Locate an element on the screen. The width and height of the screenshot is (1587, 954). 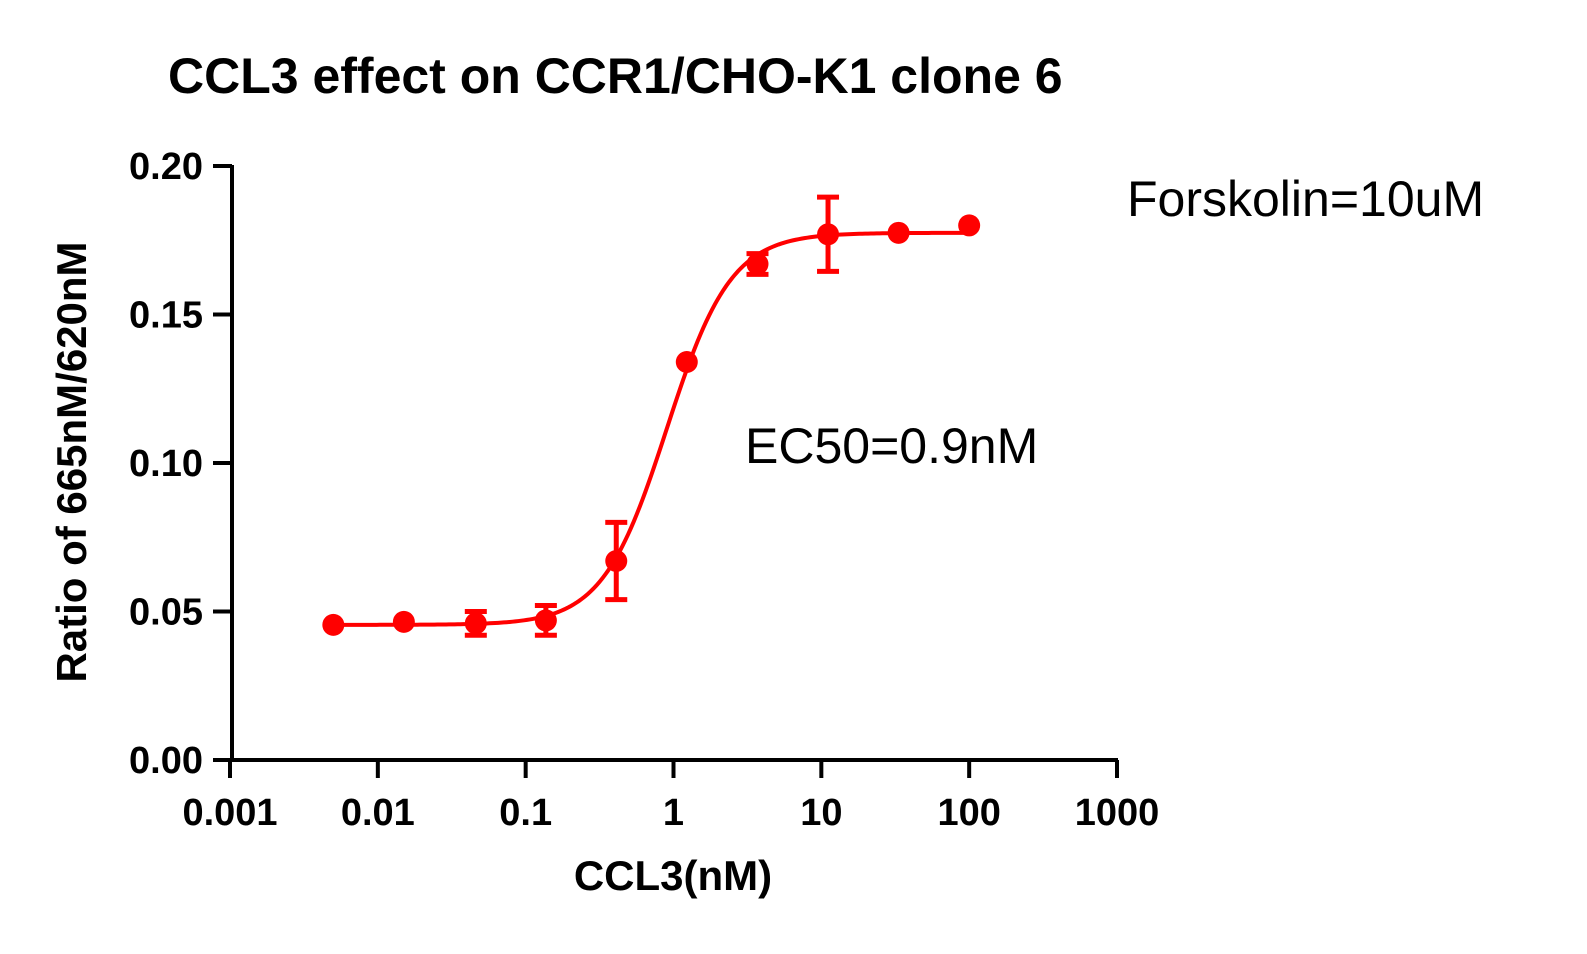
chart-title: CCL3 effect on CCR1/CHO-K1 clone 6 is located at coordinates (615, 76).